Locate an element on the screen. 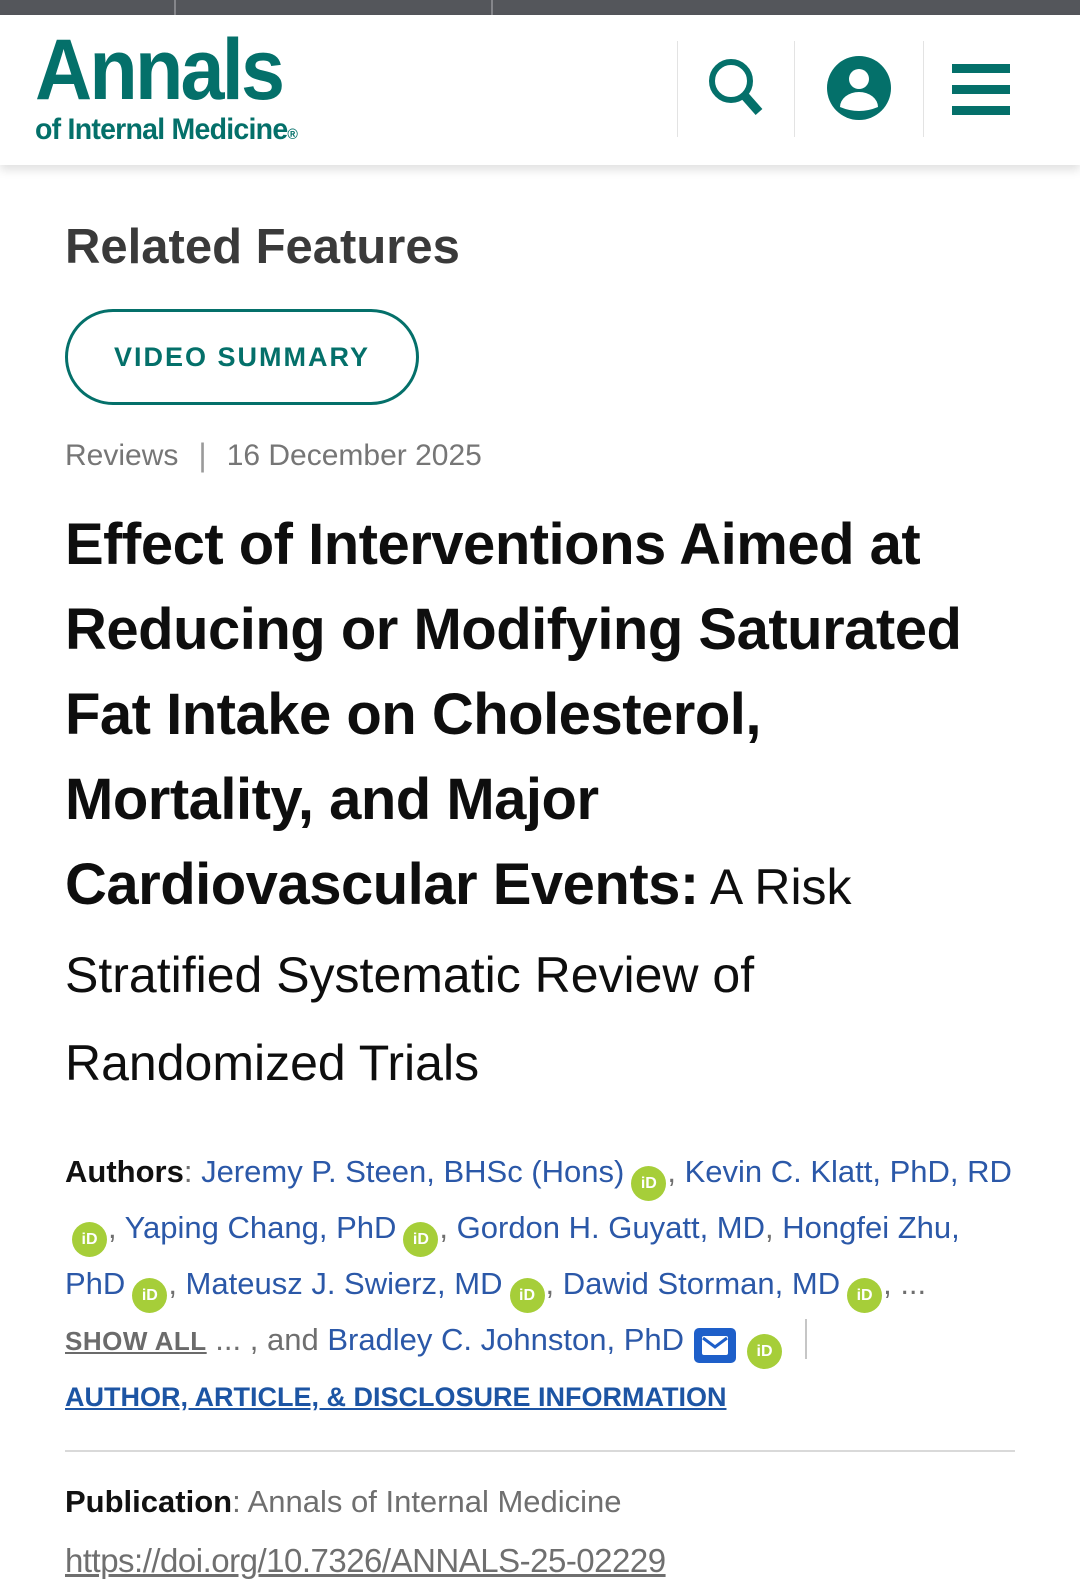 This screenshot has height=1580, width=1080. author-link: Bradley C. Johnston, PhD is located at coordinates (505, 1339).